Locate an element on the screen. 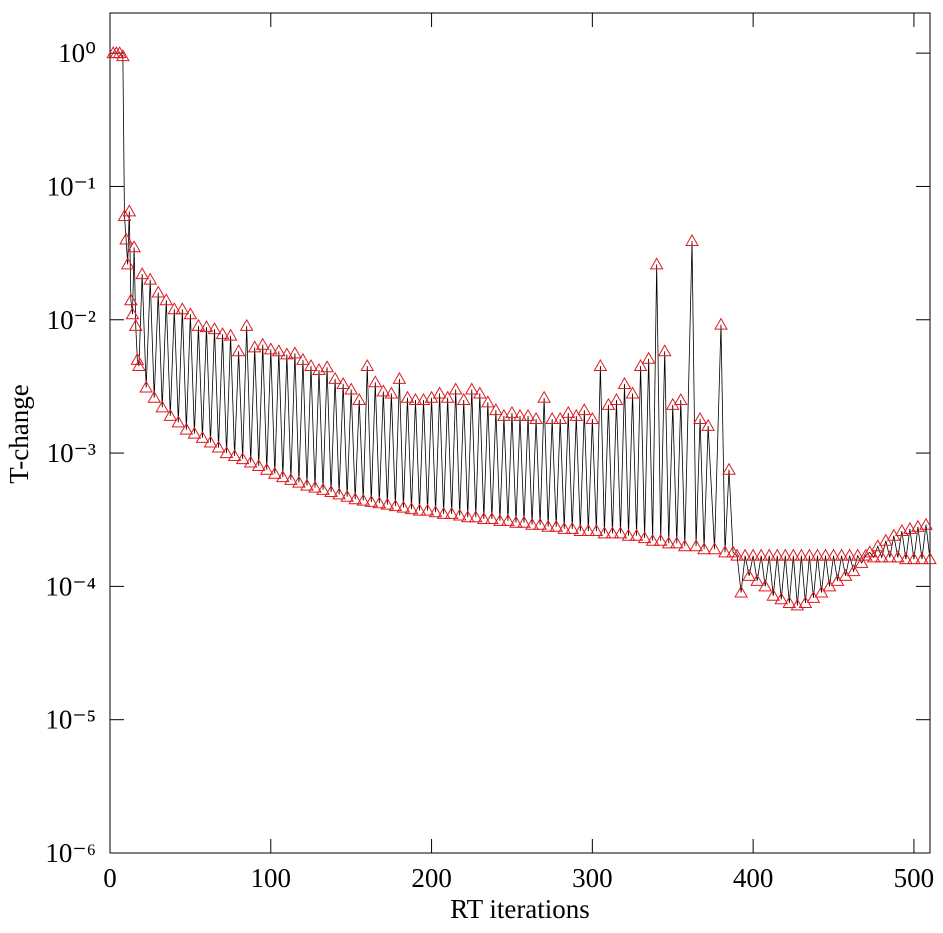 This screenshot has width=943, height=933. x-tick-label: 400 is located at coordinates (753, 878).